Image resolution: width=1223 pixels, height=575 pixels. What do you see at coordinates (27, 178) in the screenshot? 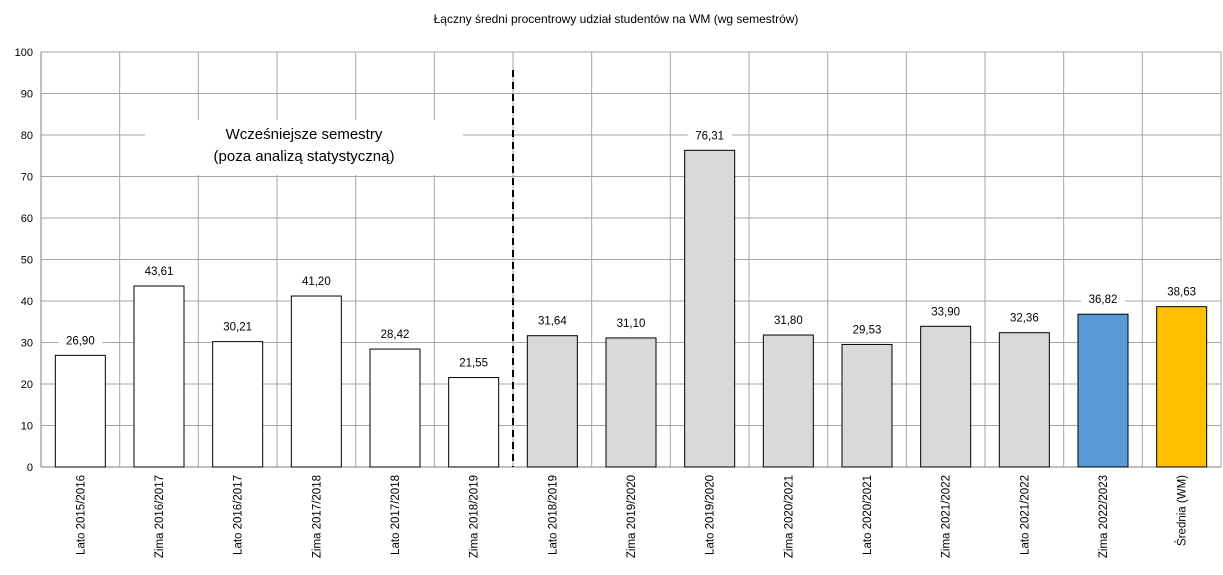
I see `y-tick-label: 70` at bounding box center [27, 178].